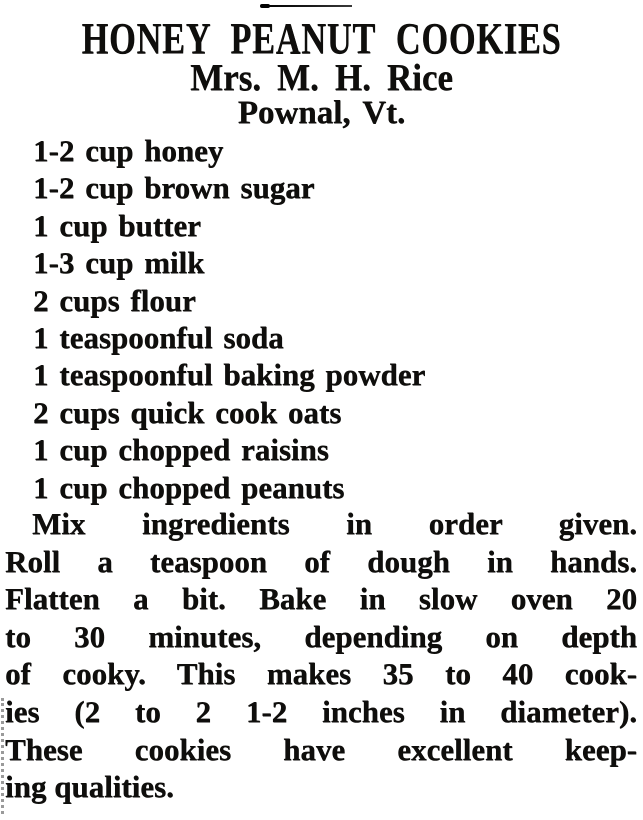 Image resolution: width=643 pixels, height=820 pixels. I want to click on instruction-line: ing qualities., so click(89, 787).